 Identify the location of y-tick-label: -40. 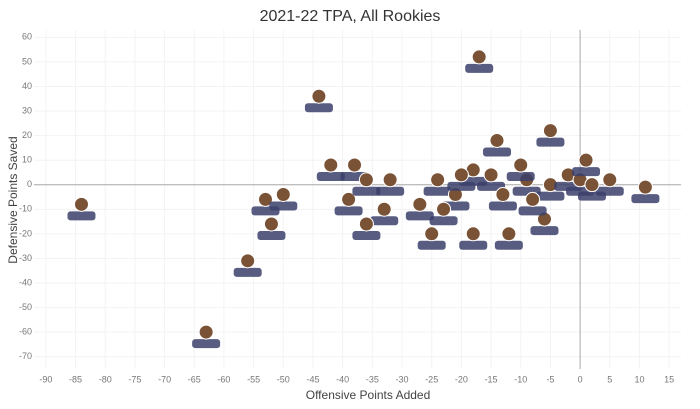
(25, 282).